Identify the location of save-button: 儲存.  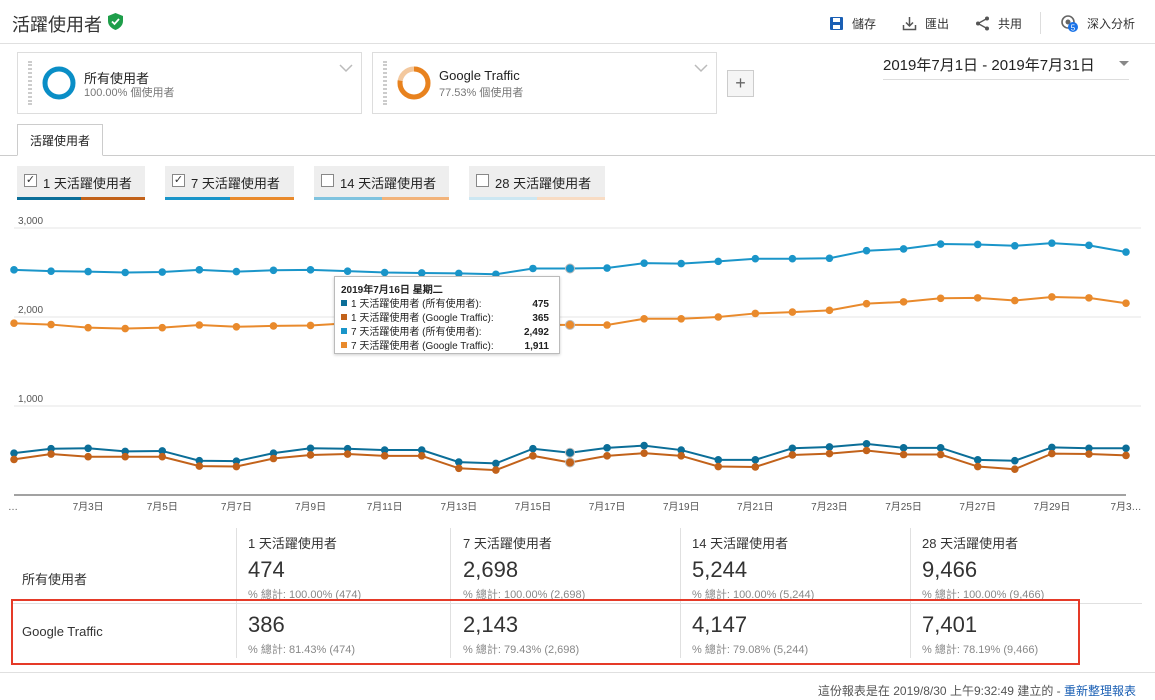
(852, 23).